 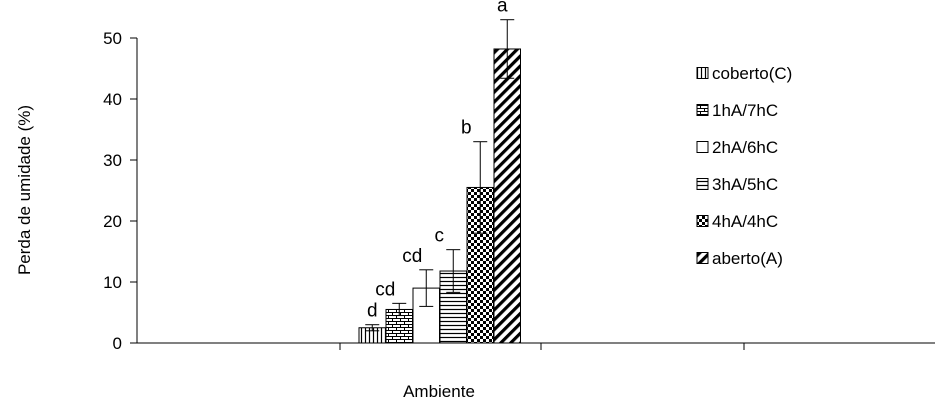 I want to click on legend-item-0: coberto(C), so click(x=744, y=73).